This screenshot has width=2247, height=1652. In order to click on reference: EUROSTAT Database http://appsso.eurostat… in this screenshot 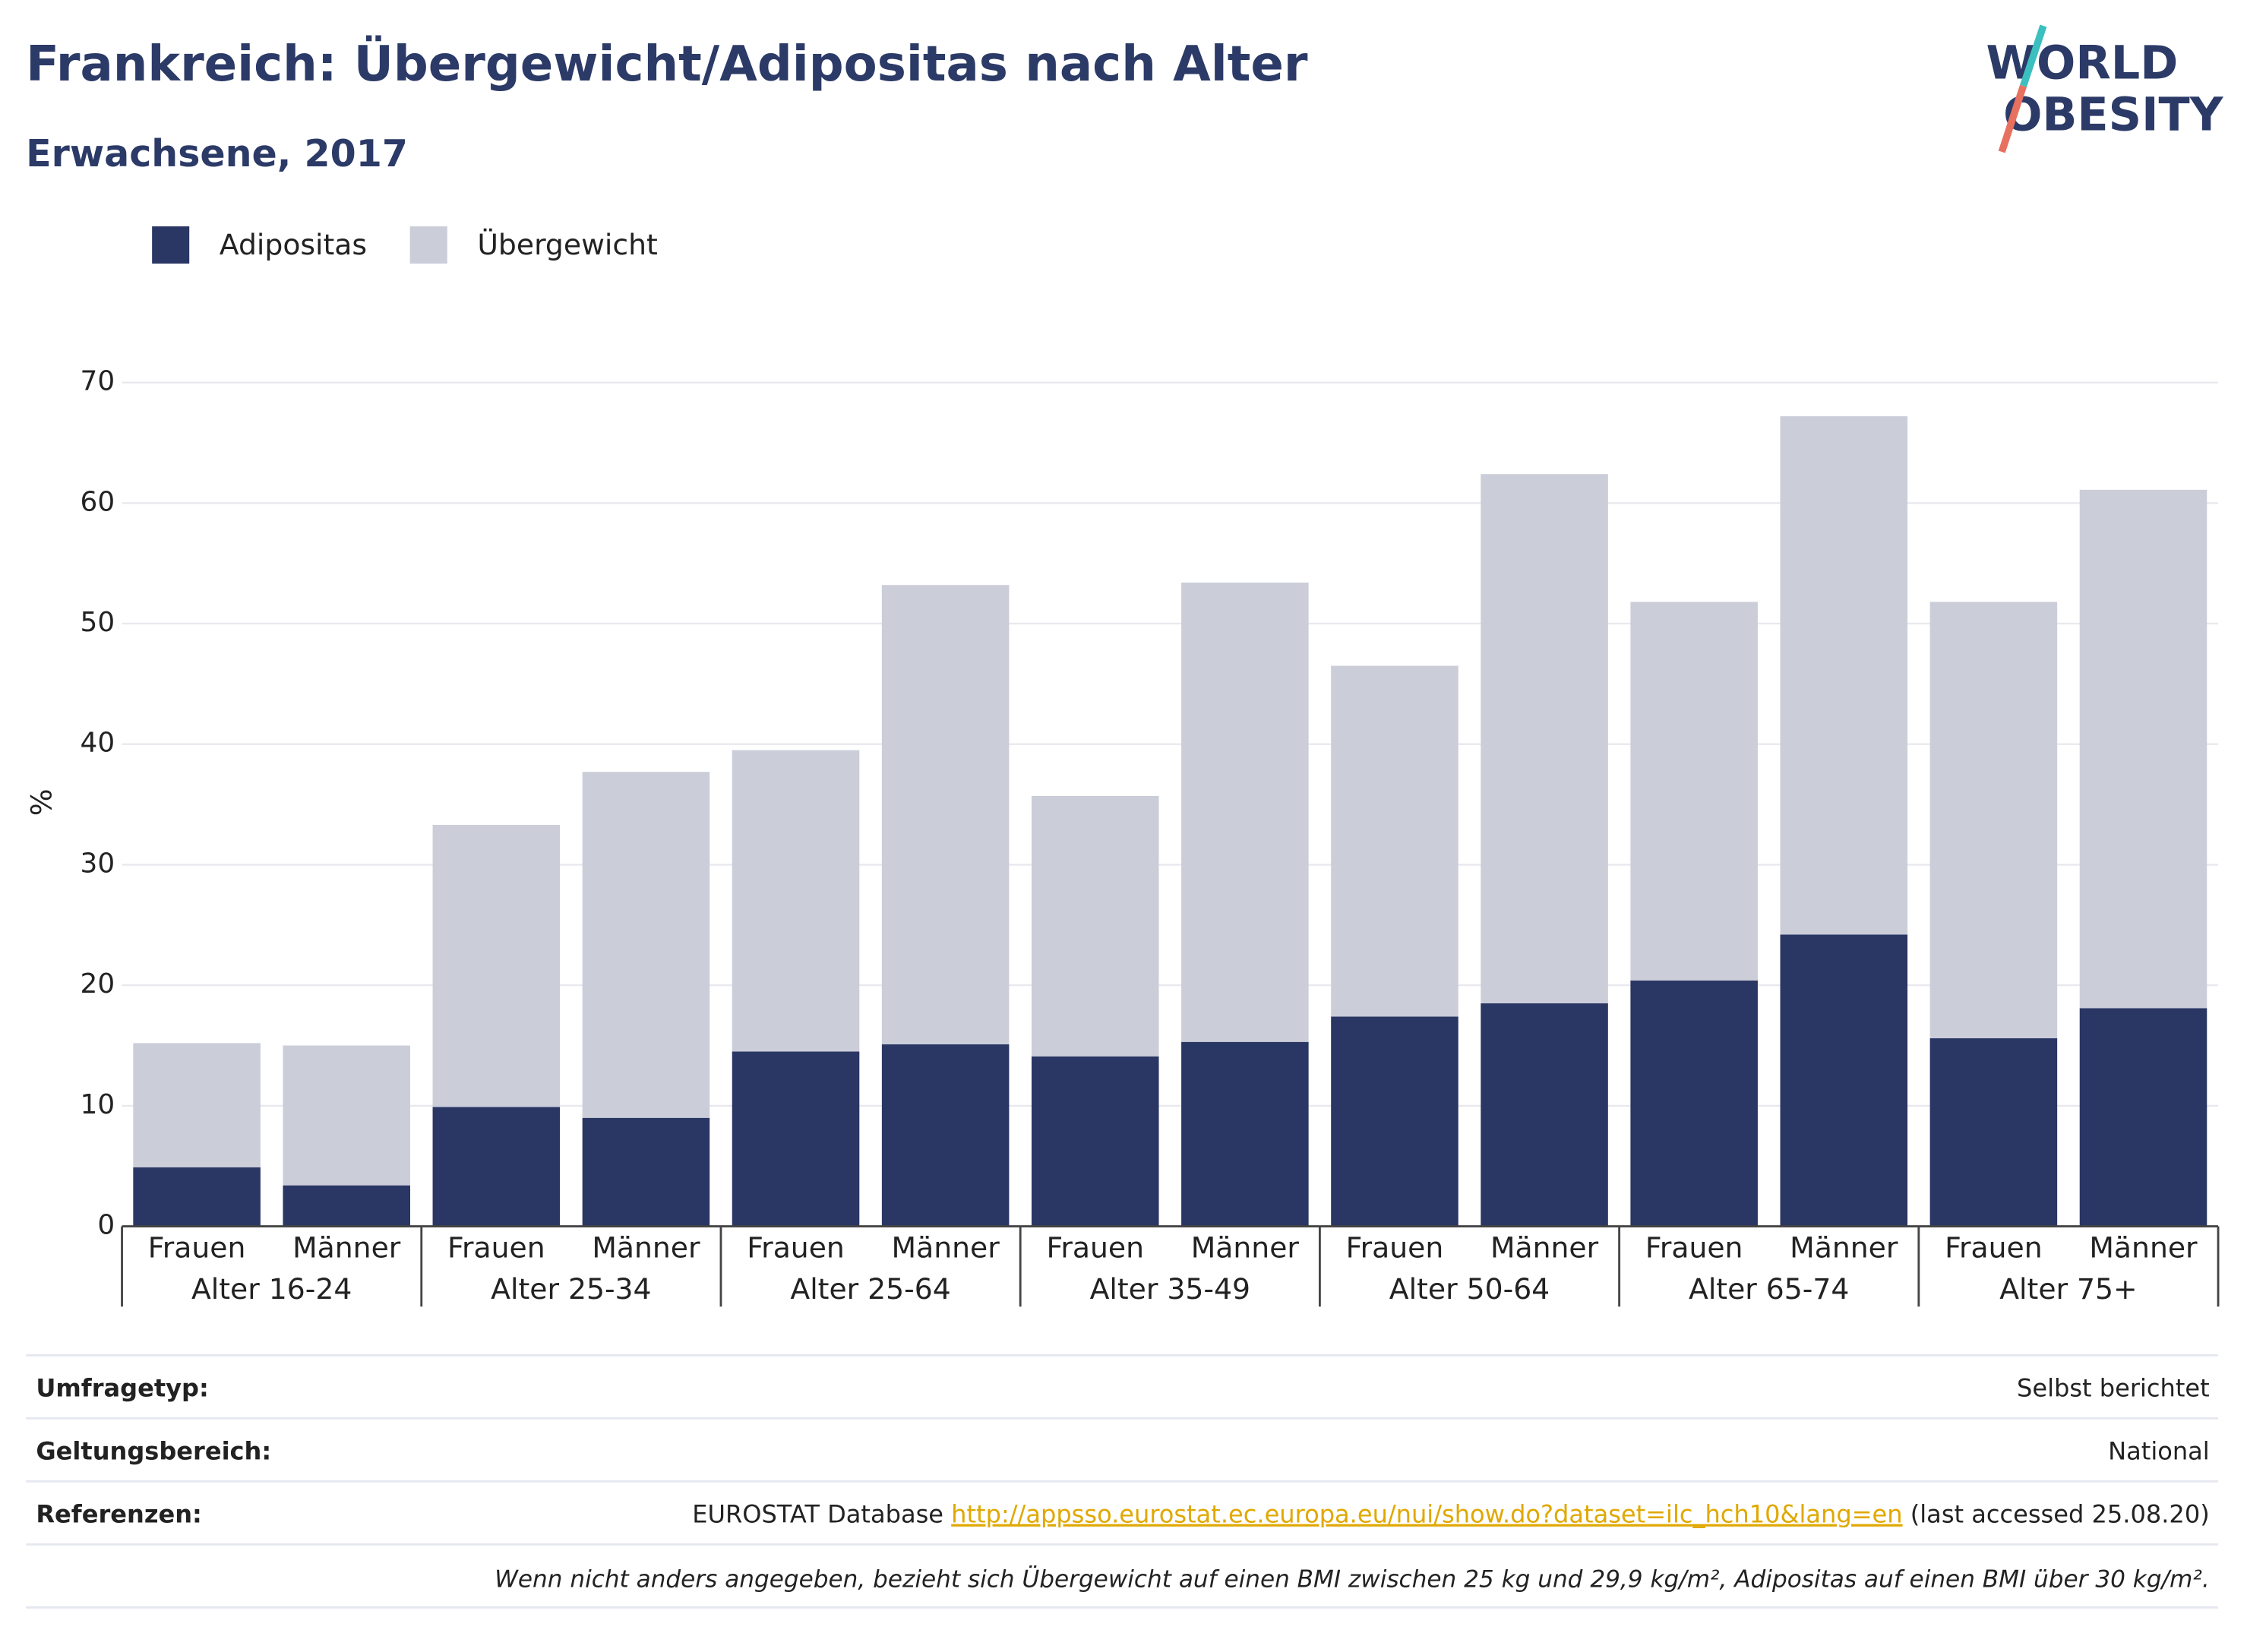, I will do `click(1450, 1514)`.